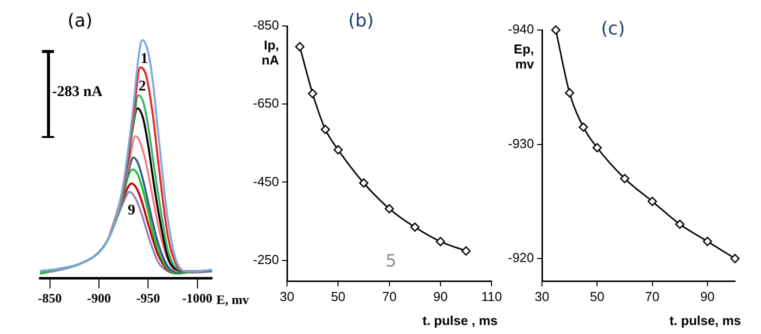 The image size is (761, 334). What do you see at coordinates (613, 29) in the screenshot?
I see `chart-title: (c)` at bounding box center [613, 29].